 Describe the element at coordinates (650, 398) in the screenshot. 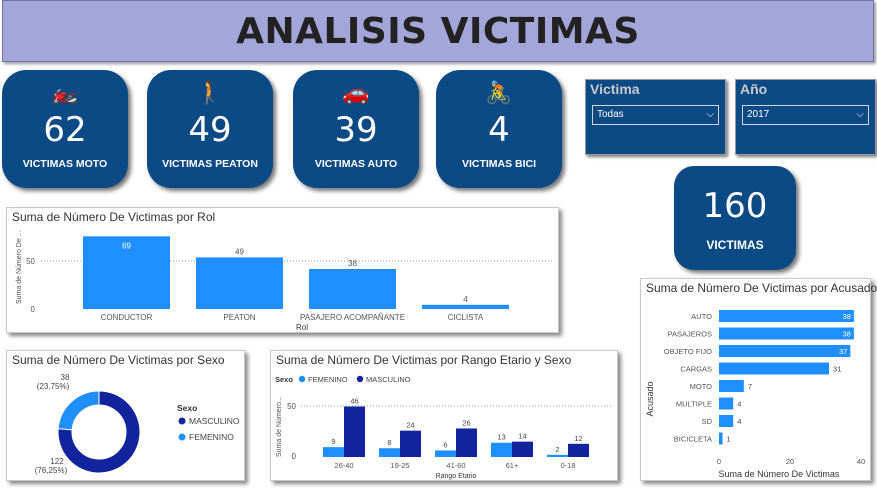

I see `y-axis-label: Acusado` at that location.